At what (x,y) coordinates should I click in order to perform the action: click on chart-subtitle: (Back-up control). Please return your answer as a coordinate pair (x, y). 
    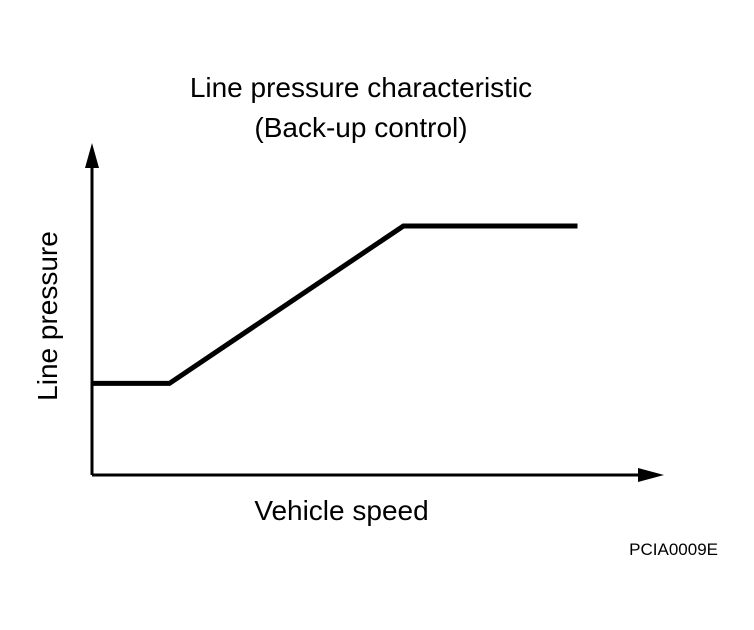
    Looking at the image, I should click on (361, 127).